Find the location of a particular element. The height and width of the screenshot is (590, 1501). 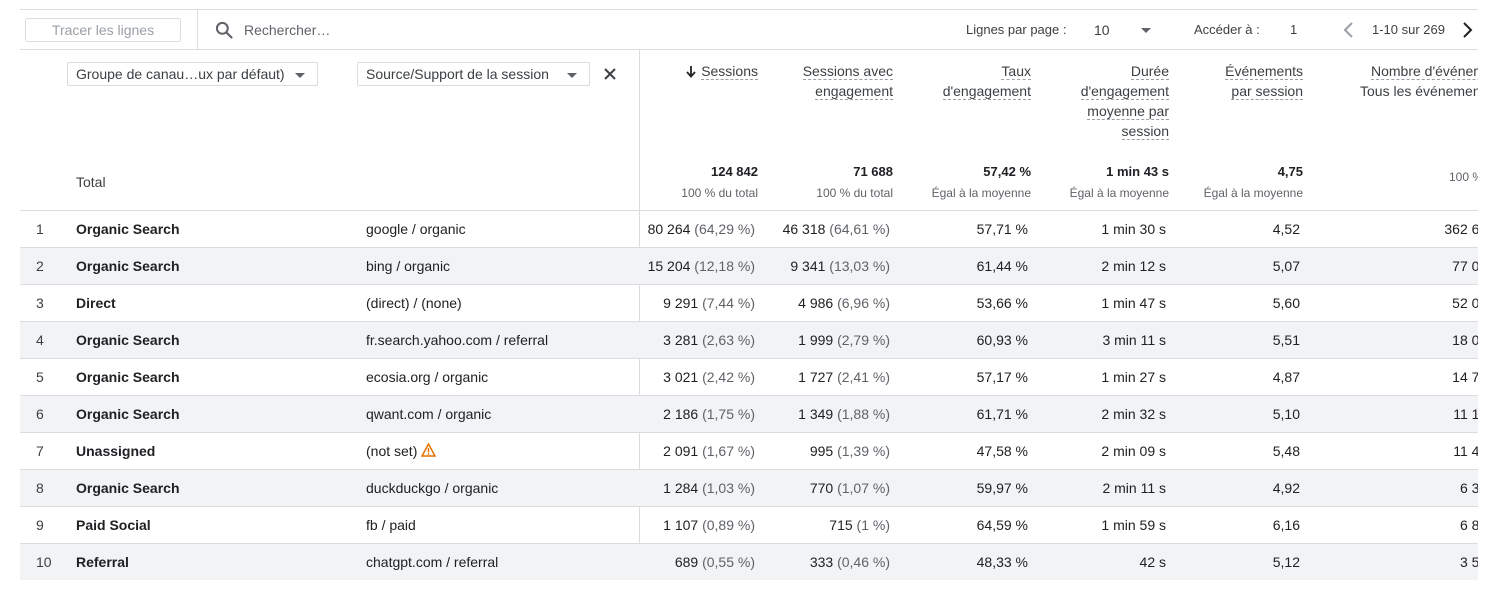

close-icon is located at coordinates (610, 74).